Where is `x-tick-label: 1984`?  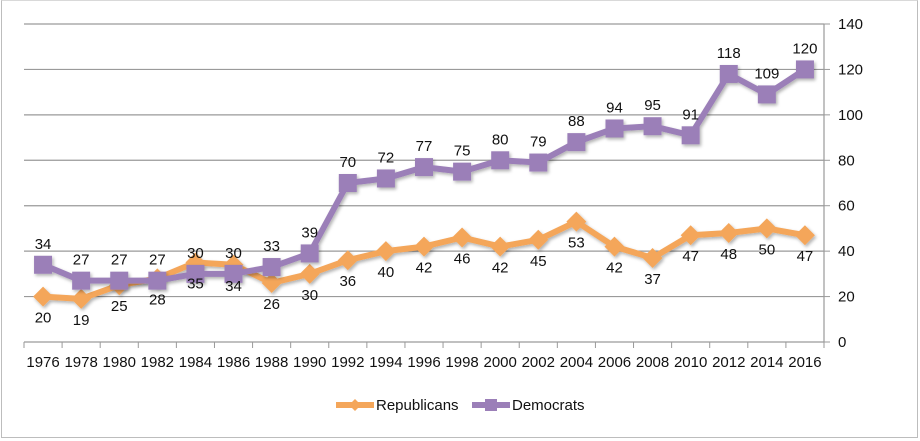
x-tick-label: 1984 is located at coordinates (195, 362).